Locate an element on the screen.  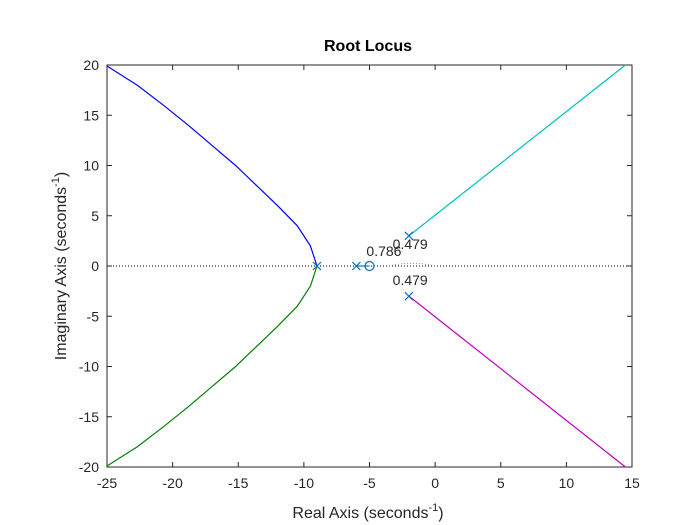
y-tick-label: 15 is located at coordinates (91, 115).